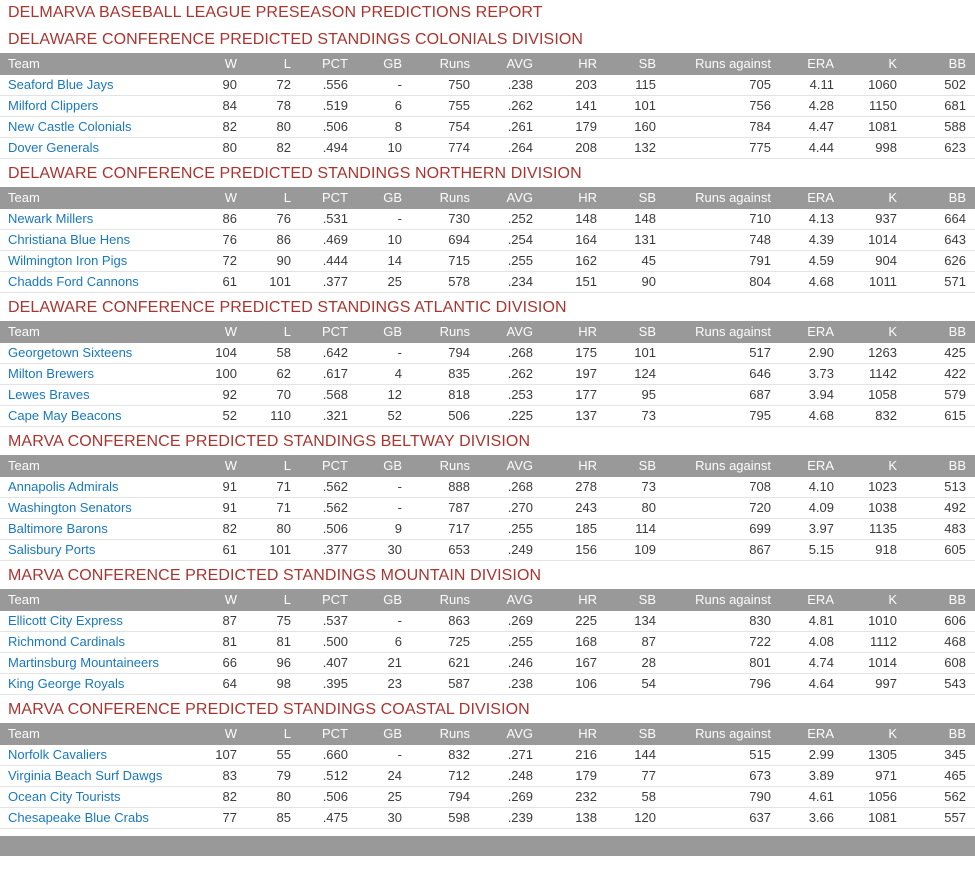  I want to click on team-link: New Castle Colonials, so click(70, 126).